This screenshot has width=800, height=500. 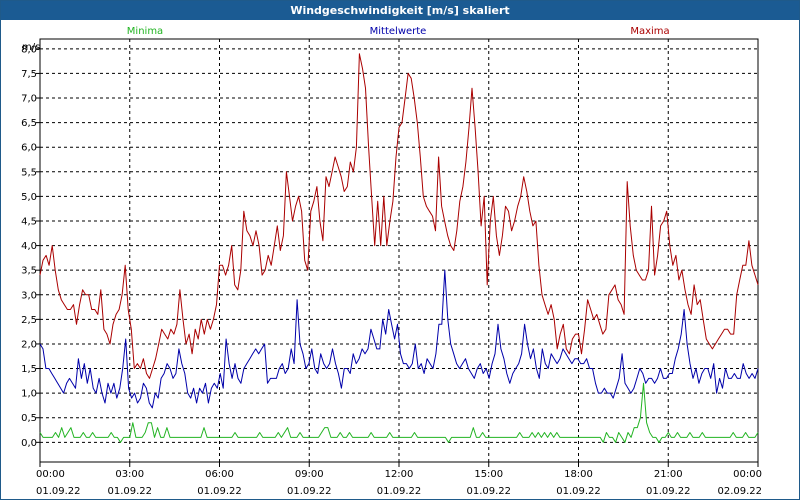 What do you see at coordinates (668, 474) in the screenshot?
I see `x-tick-time-label: 21:00` at bounding box center [668, 474].